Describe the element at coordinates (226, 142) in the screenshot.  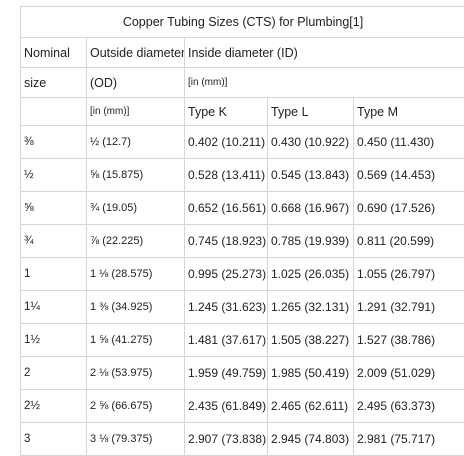
I see `cell-type-k: 0.402 (10.211)` at that location.